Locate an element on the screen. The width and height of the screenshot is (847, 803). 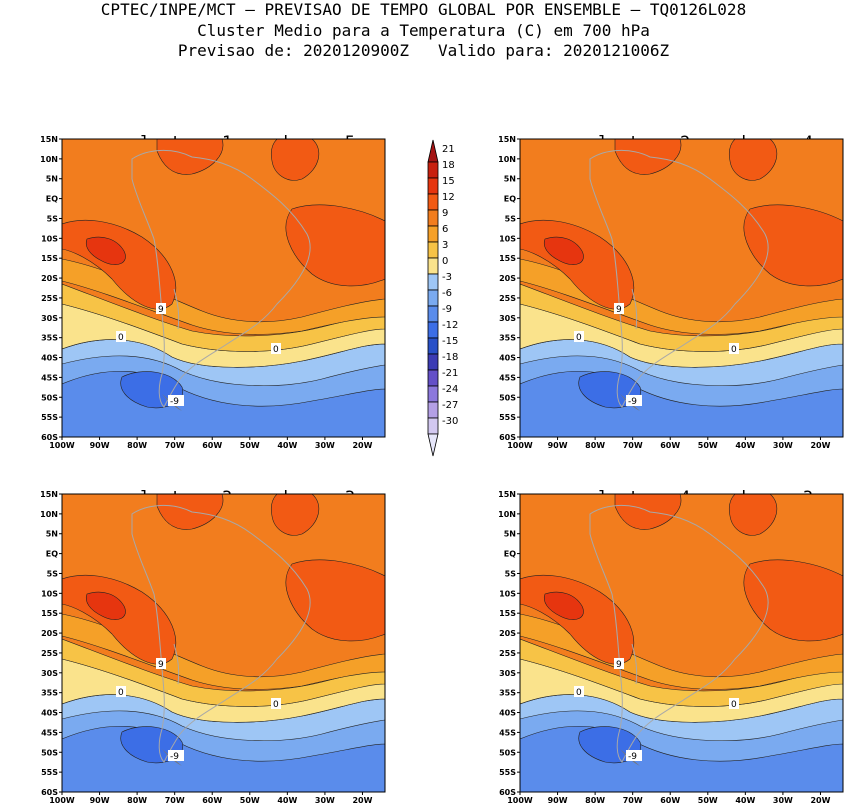
colorbar-label: -3 is located at coordinates (447, 277).